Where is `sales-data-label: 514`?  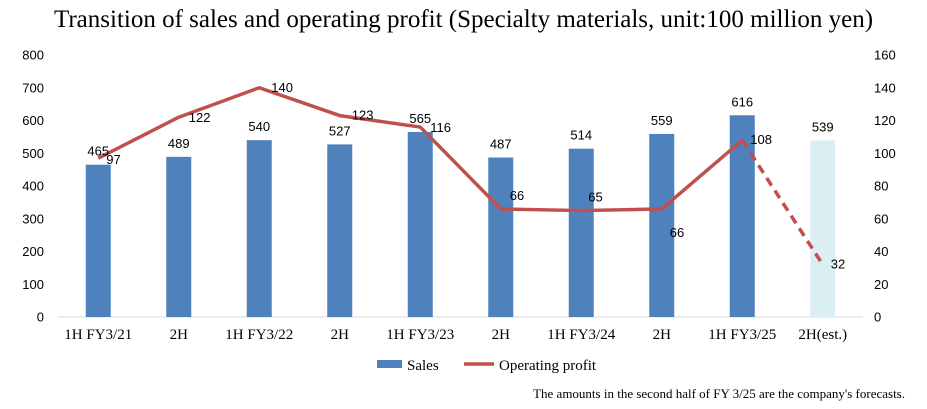 sales-data-label: 514 is located at coordinates (581, 135).